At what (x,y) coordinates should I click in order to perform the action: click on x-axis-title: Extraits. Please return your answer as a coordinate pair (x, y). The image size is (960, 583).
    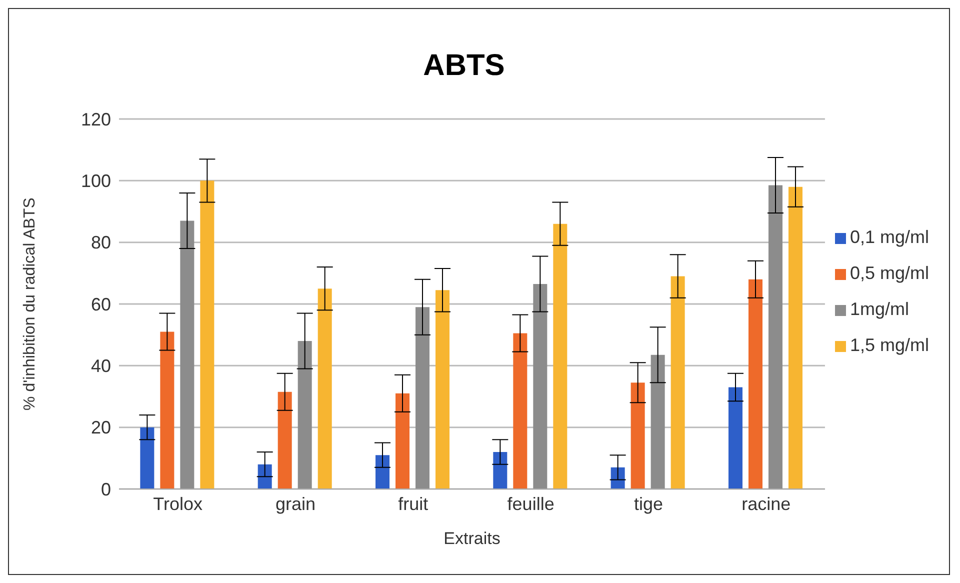
    Looking at the image, I should click on (472, 538).